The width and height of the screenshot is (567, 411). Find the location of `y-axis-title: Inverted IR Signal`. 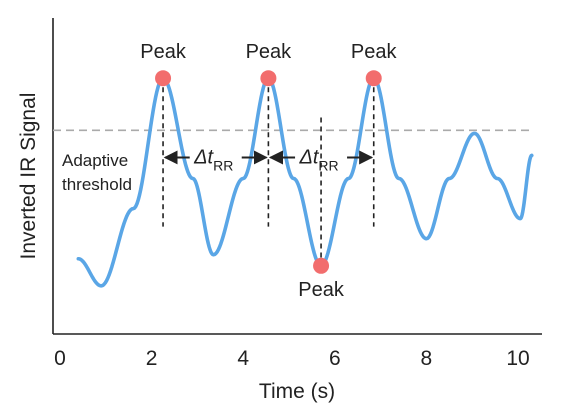

y-axis-title: Inverted IR Signal is located at coordinates (28, 176).